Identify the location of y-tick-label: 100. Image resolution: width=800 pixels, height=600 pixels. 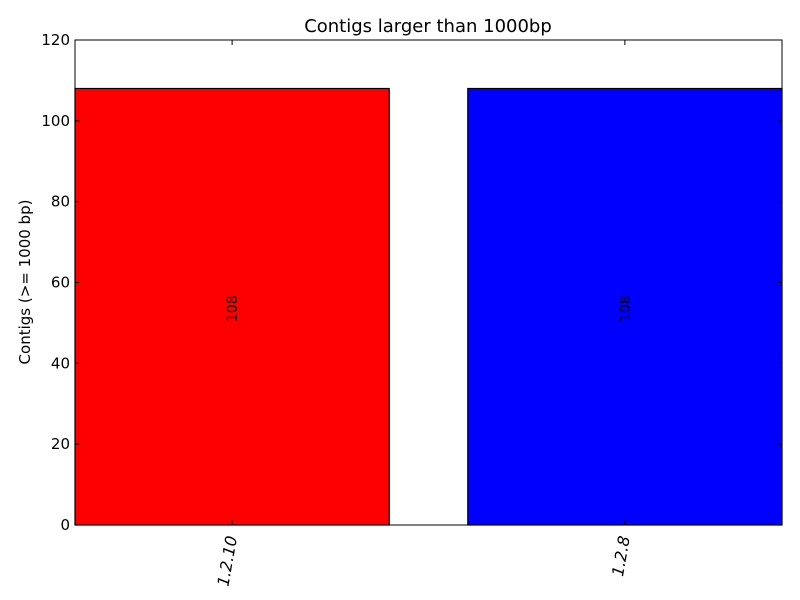
(55, 121).